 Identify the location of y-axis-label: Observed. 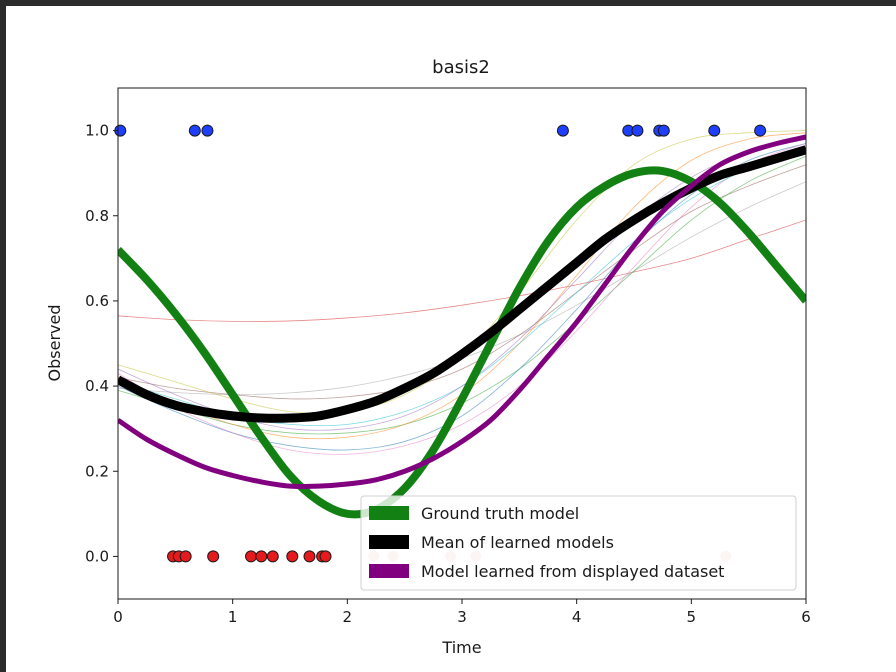
(54, 343).